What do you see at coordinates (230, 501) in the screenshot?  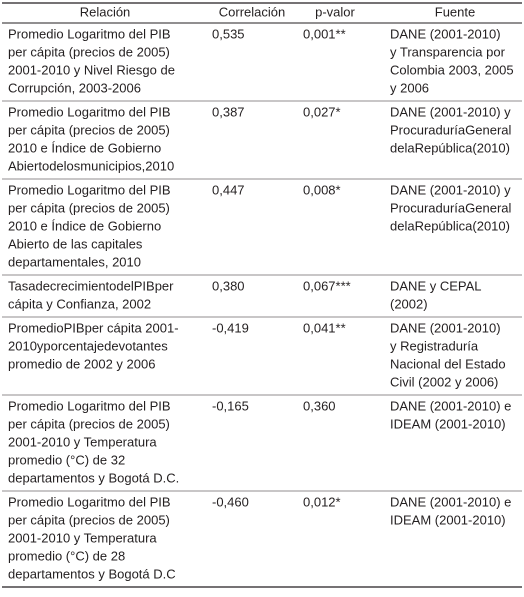 I see `cell-text: -0,460` at bounding box center [230, 501].